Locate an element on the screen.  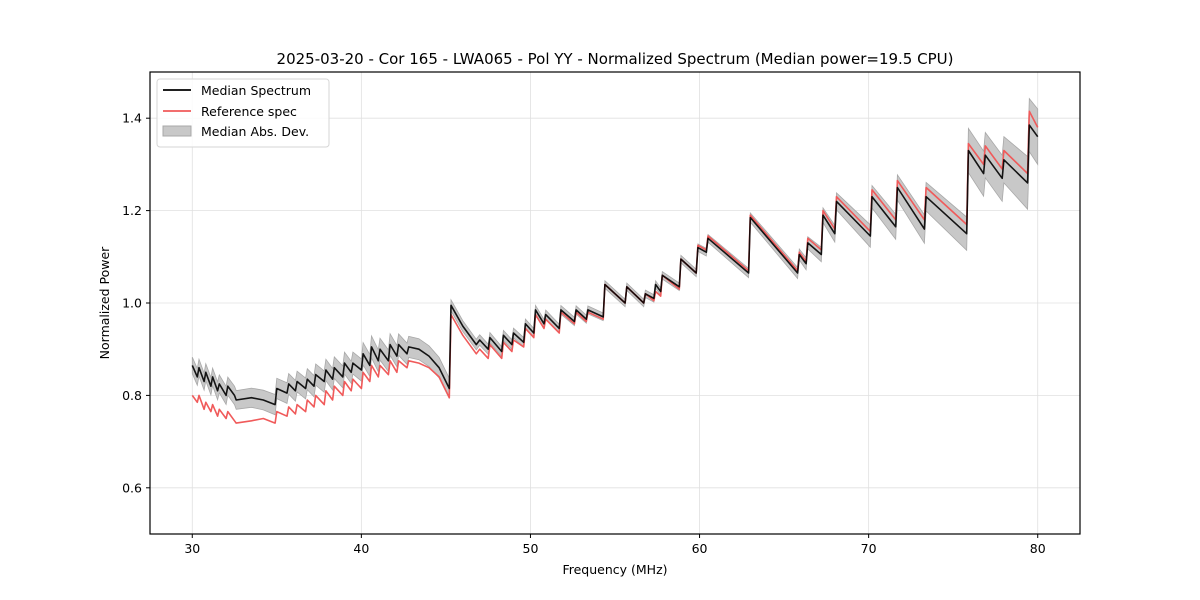
y-axis-label: Normalized Power is located at coordinates (104, 303).